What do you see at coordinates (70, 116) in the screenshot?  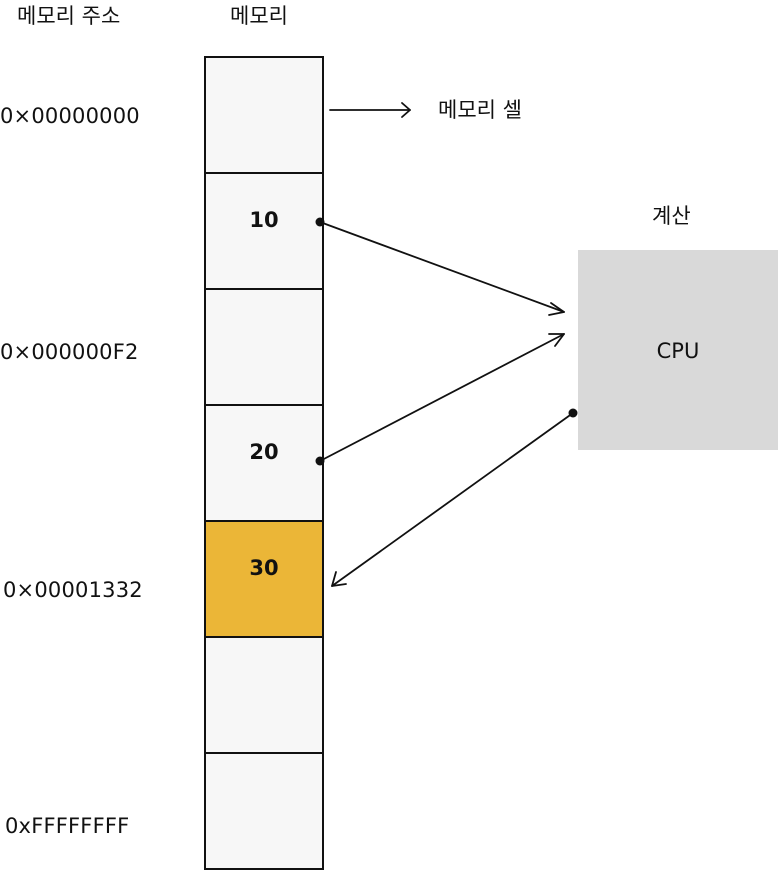 I see `address-label: 0×00000000` at bounding box center [70, 116].